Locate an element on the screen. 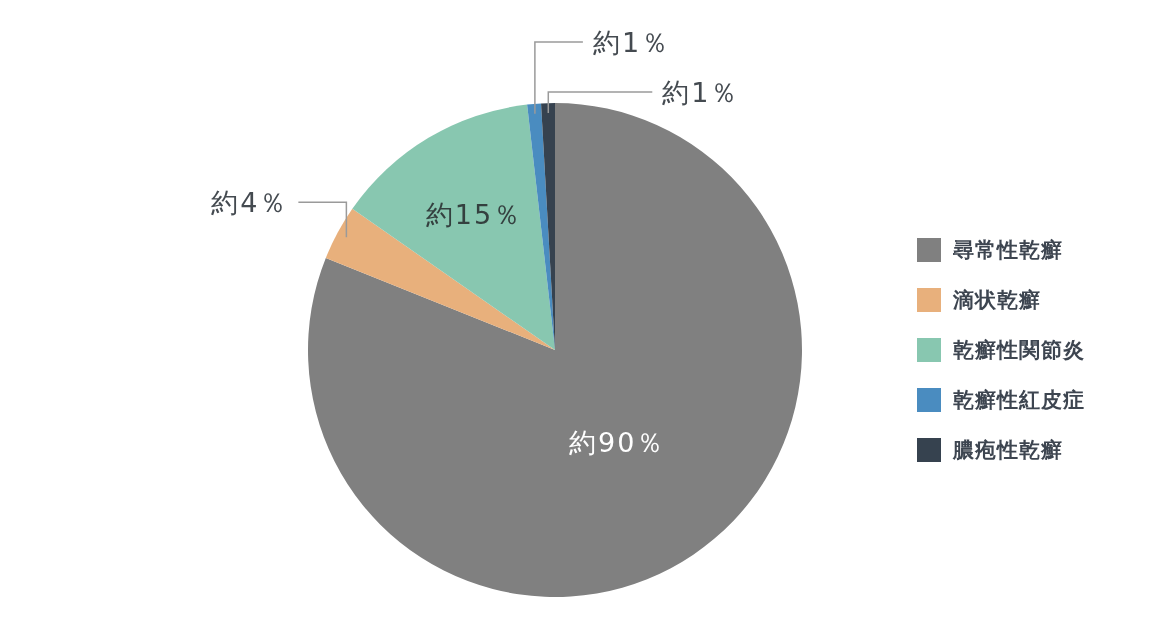  legend-label: 膿疱性乾癬 is located at coordinates (1007, 450).